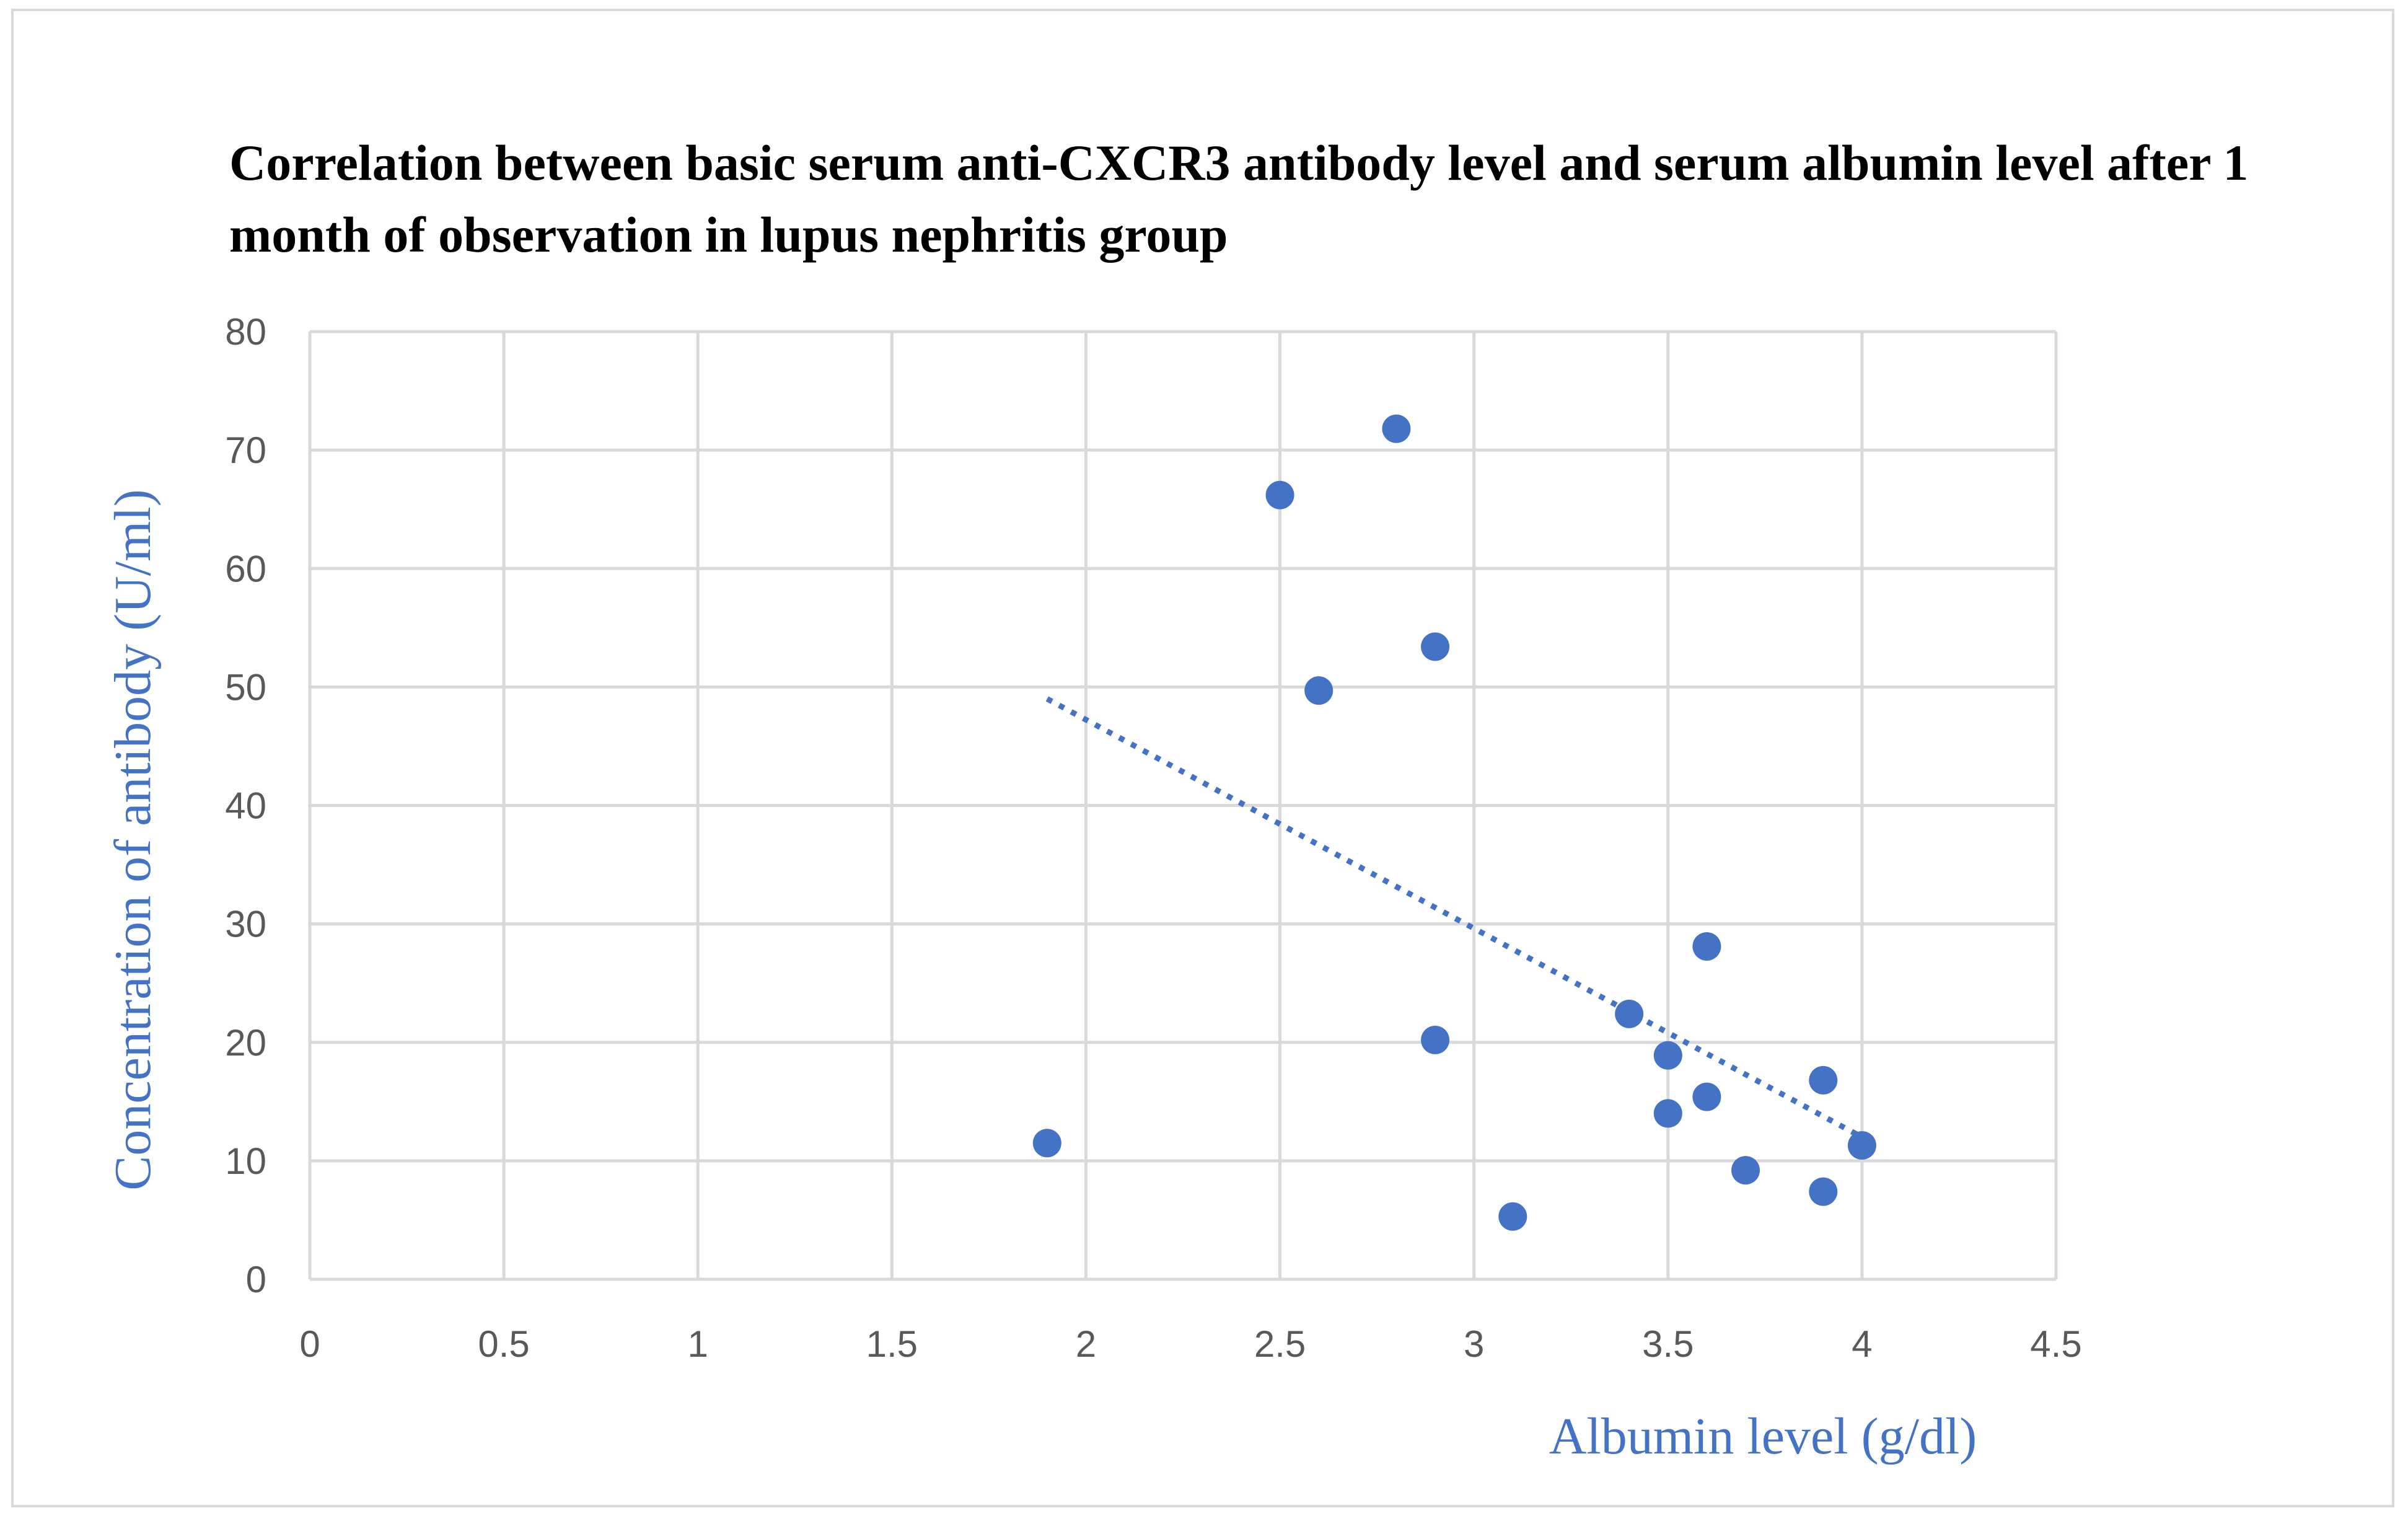 The width and height of the screenshot is (2408, 1521). Describe the element at coordinates (1862, 1344) in the screenshot. I see `x-tick-label: 4` at that location.